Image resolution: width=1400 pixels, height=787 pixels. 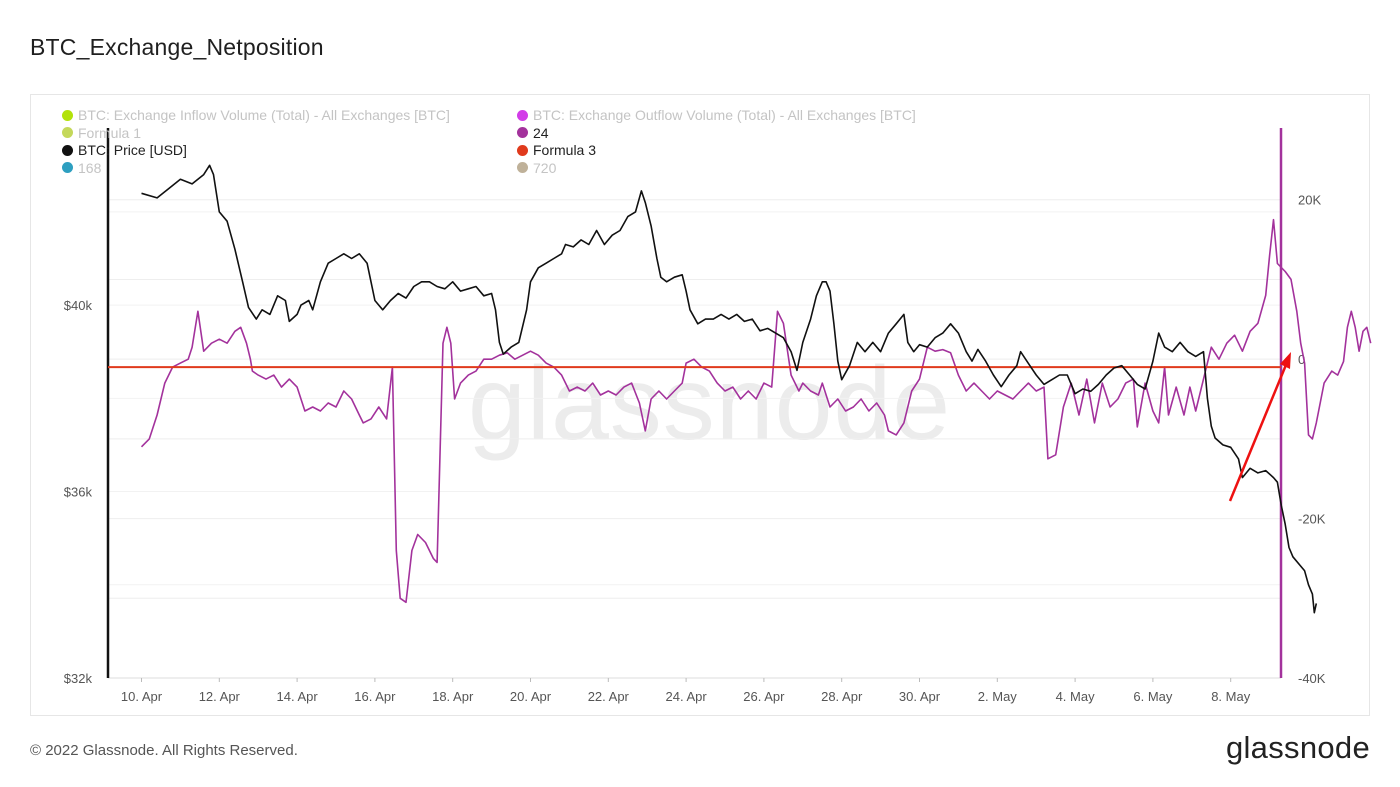 I want to click on y-left-tick-label: $32k, so click(x=78, y=678).